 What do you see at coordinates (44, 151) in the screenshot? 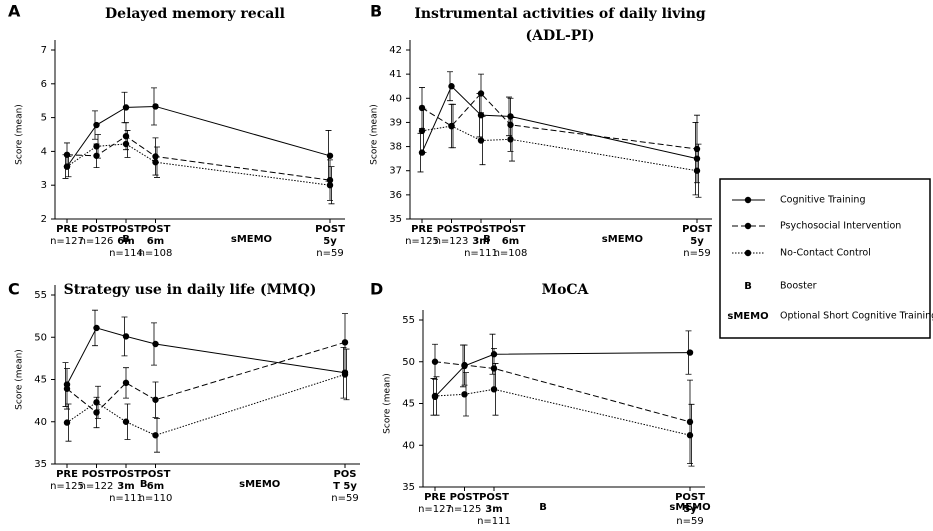
I see `y-tick-label: 4` at bounding box center [44, 151].